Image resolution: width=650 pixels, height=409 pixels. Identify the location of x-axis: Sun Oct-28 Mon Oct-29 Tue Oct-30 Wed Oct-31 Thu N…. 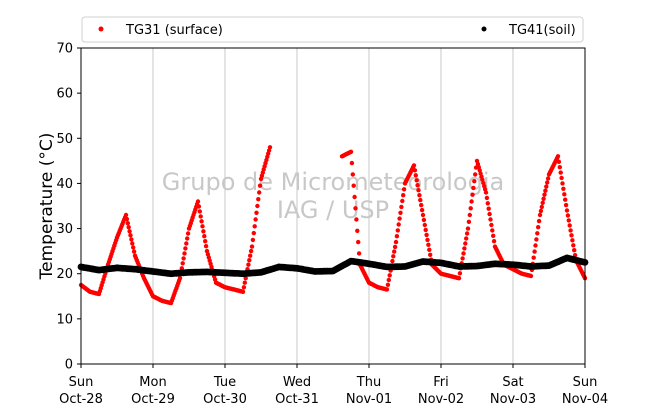
(333, 385).